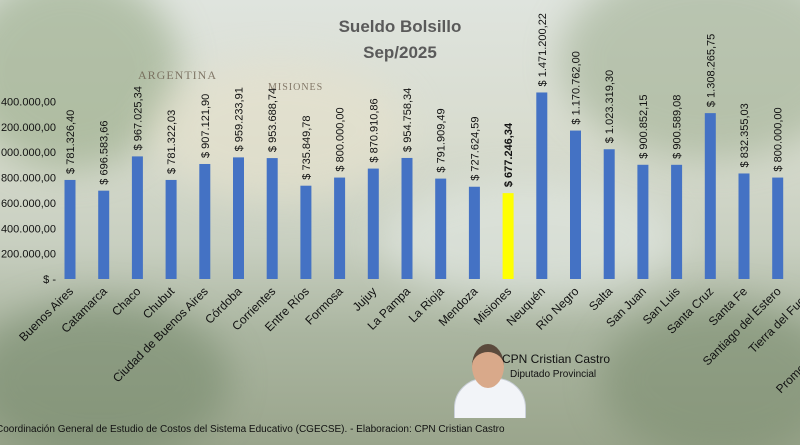 The image size is (800, 445). What do you see at coordinates (610, 106) in the screenshot?
I see `data-label: $ 1.023.319,30` at bounding box center [610, 106].